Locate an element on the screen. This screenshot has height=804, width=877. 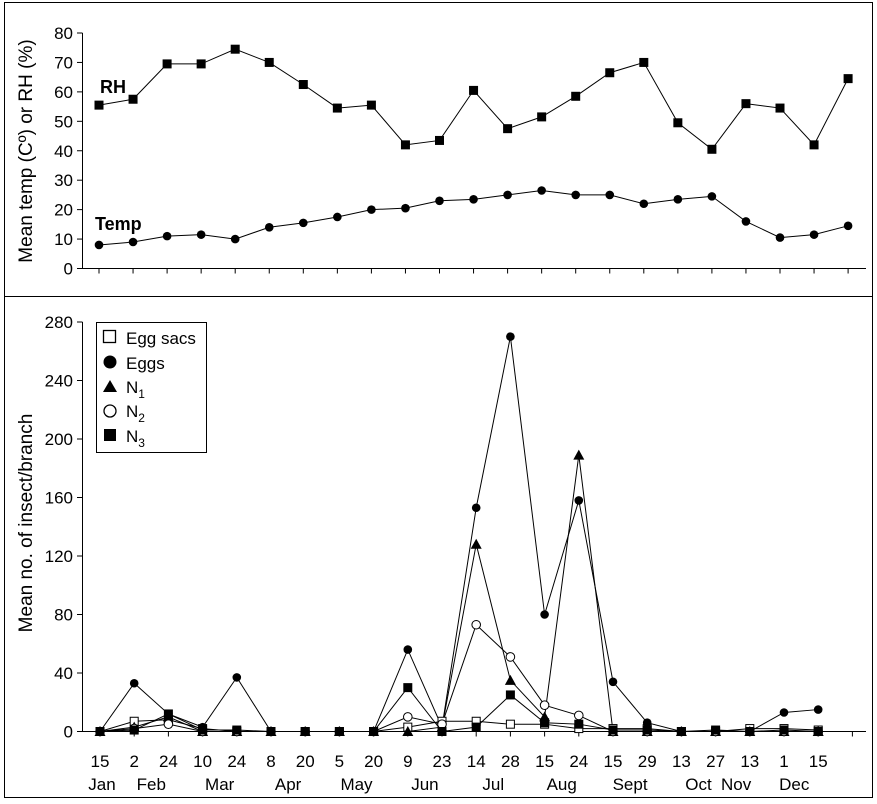
legend-label-n3: N3 is located at coordinates (135, 438).